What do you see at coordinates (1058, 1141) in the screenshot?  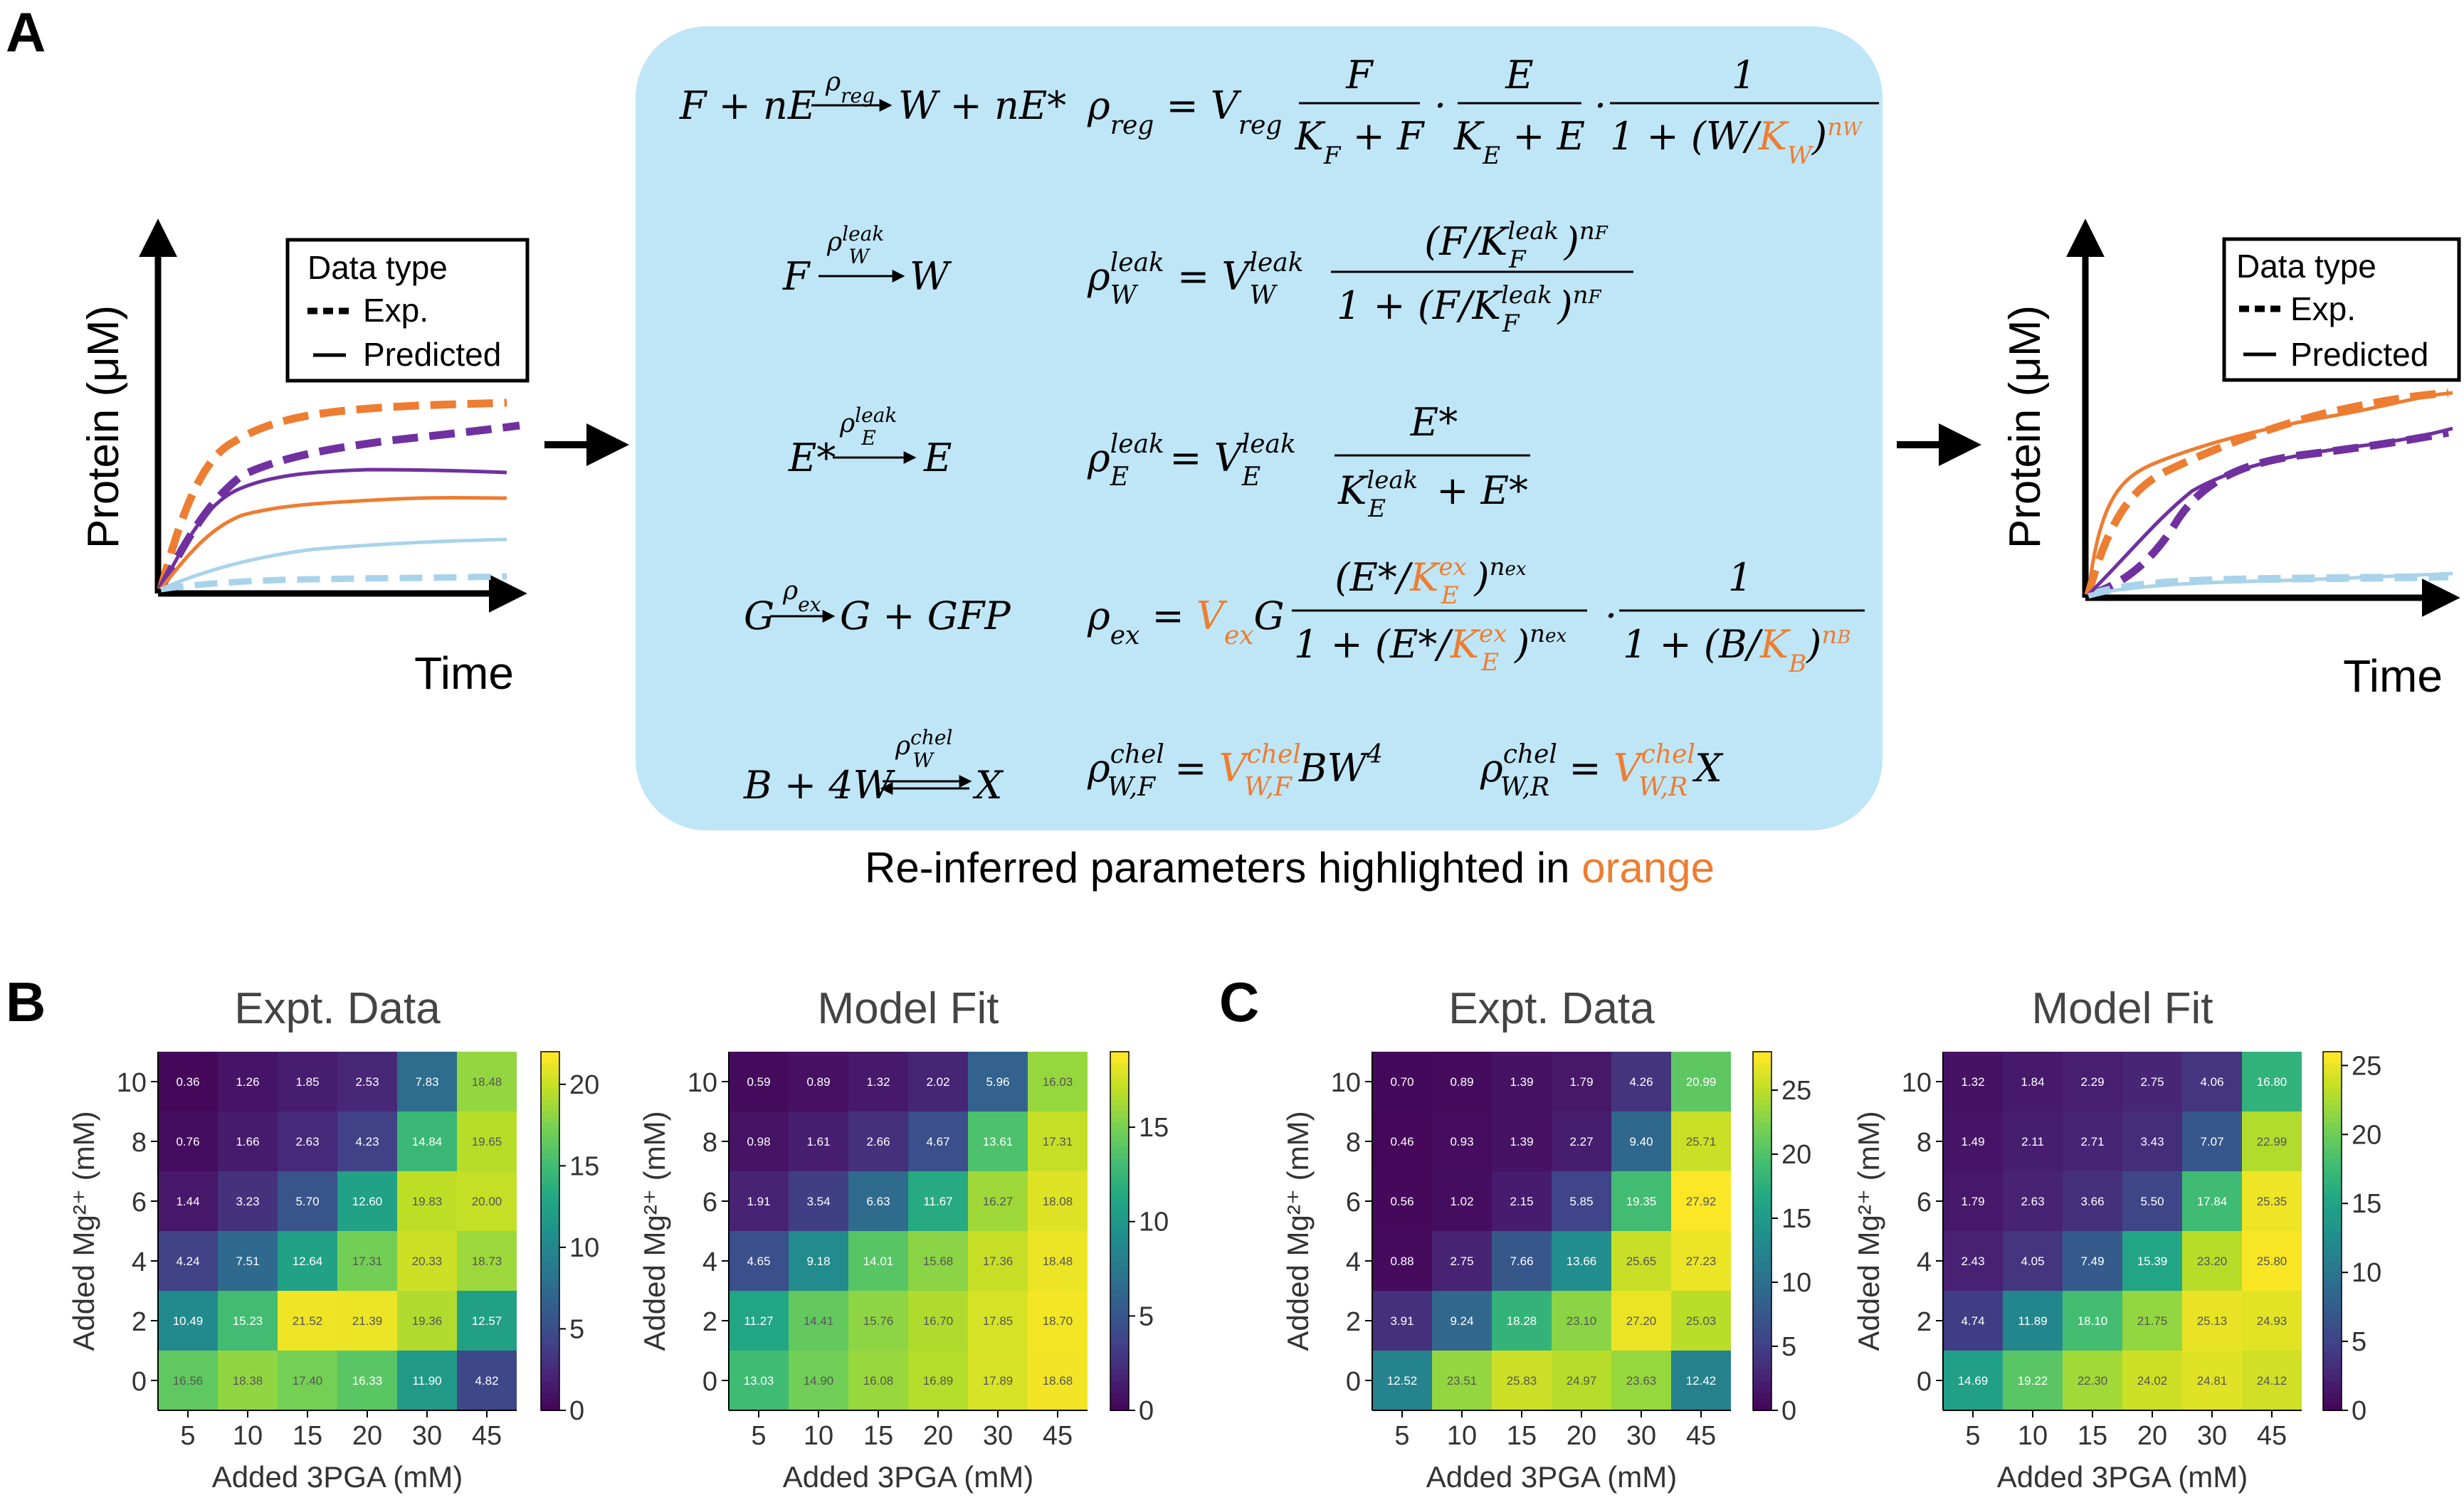 I see `cell-value-label: 17.31` at bounding box center [1058, 1141].